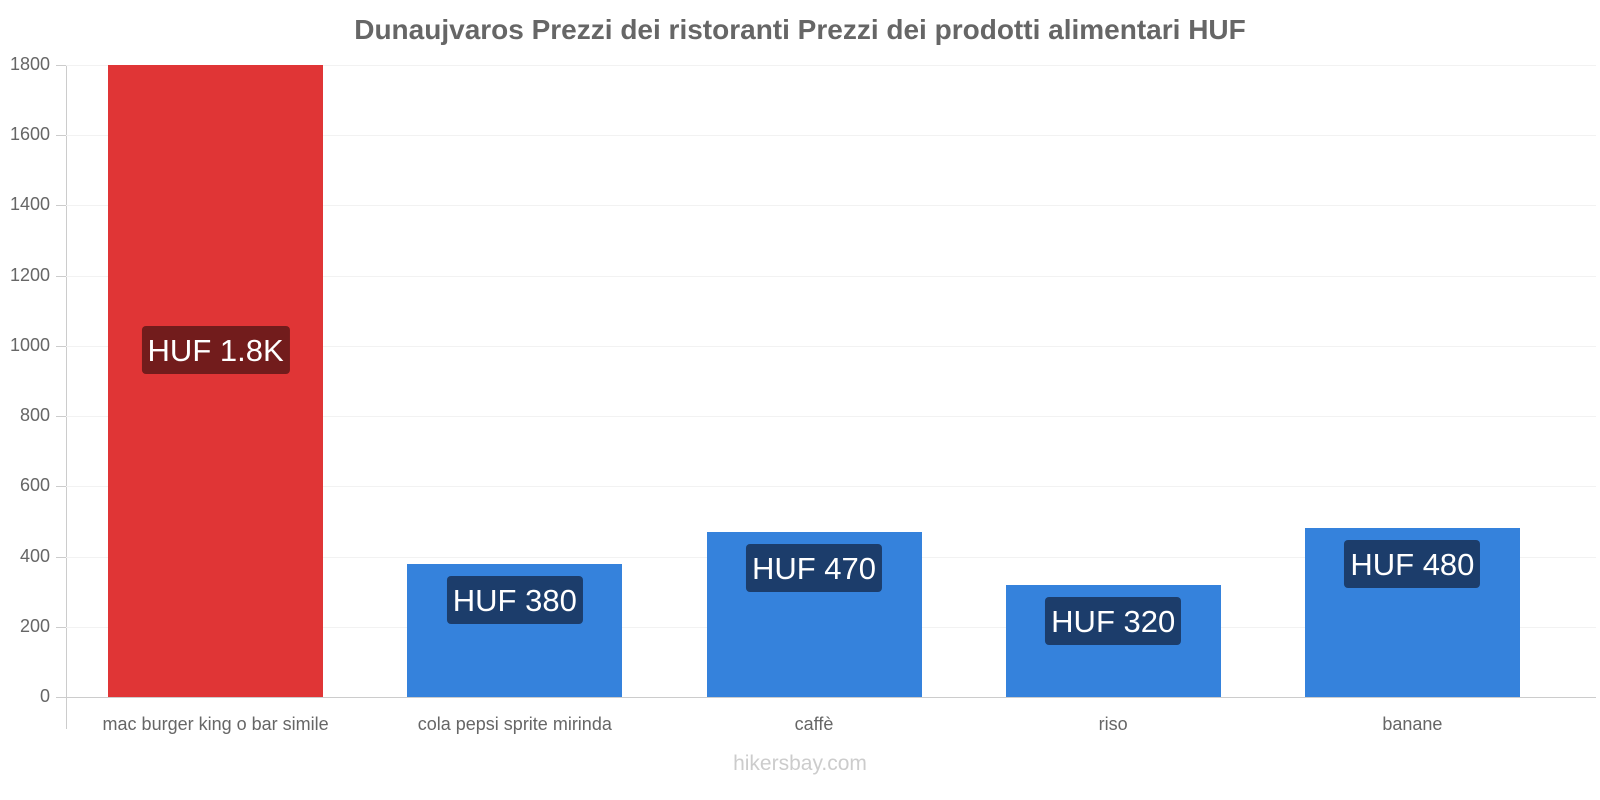 This screenshot has width=1600, height=800. I want to click on y-axis-line, so click(66, 397).